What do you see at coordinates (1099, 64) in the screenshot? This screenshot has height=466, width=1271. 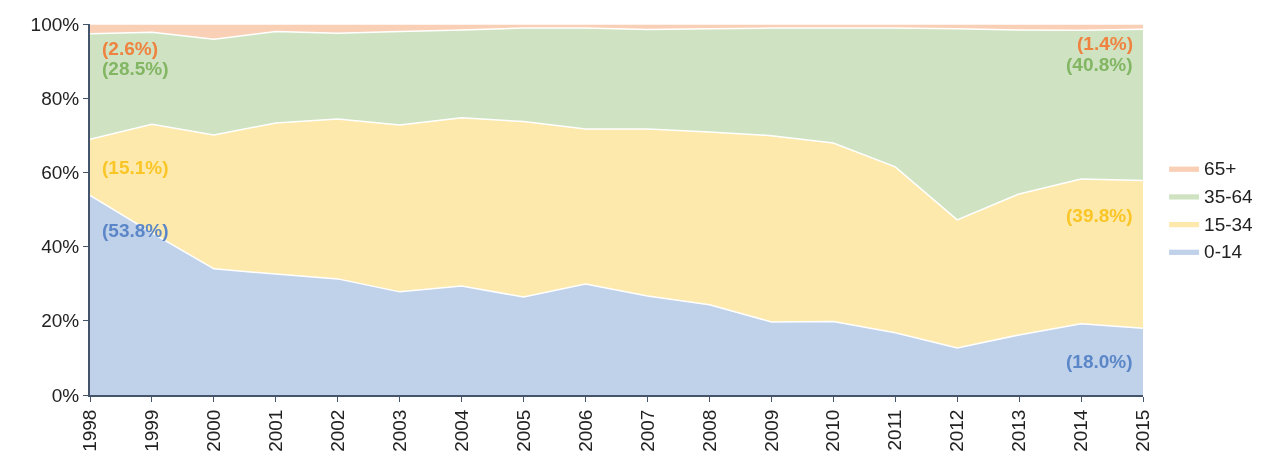 I see `data-label: (40.8%)` at bounding box center [1099, 64].